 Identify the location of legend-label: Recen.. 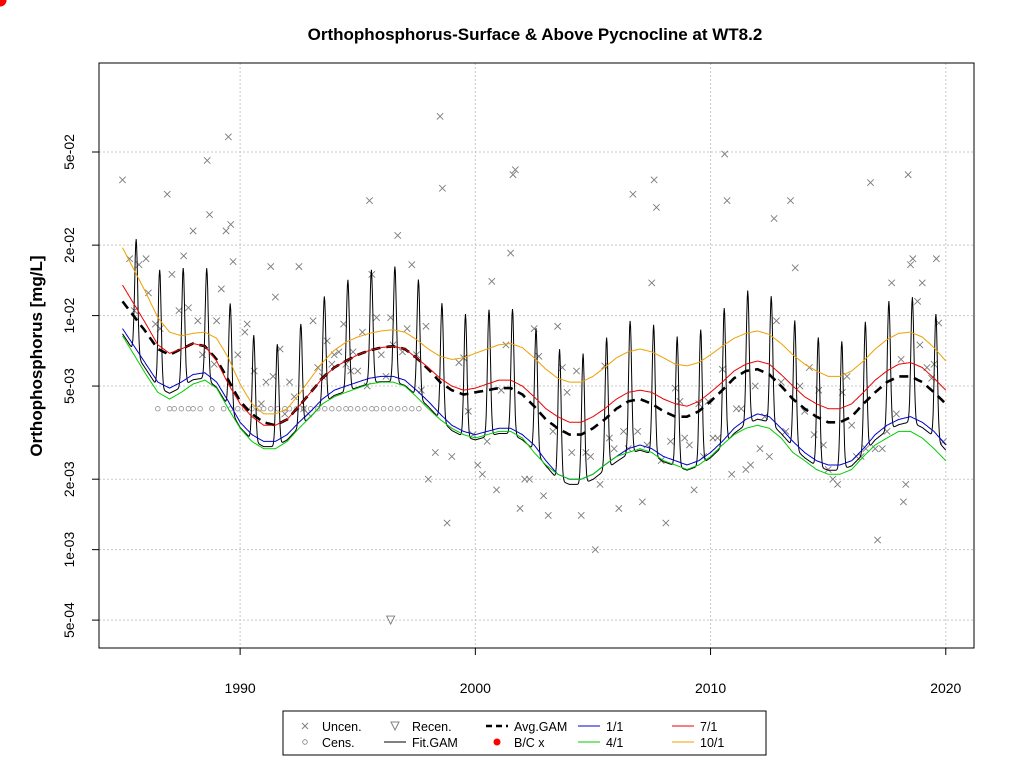
(432, 727).